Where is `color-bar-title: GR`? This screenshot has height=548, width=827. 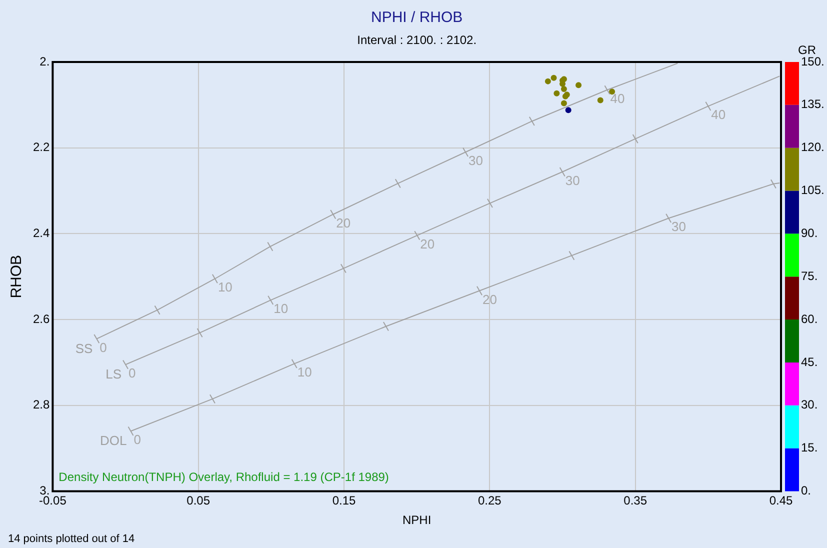
color-bar-title: GR is located at coordinates (807, 50).